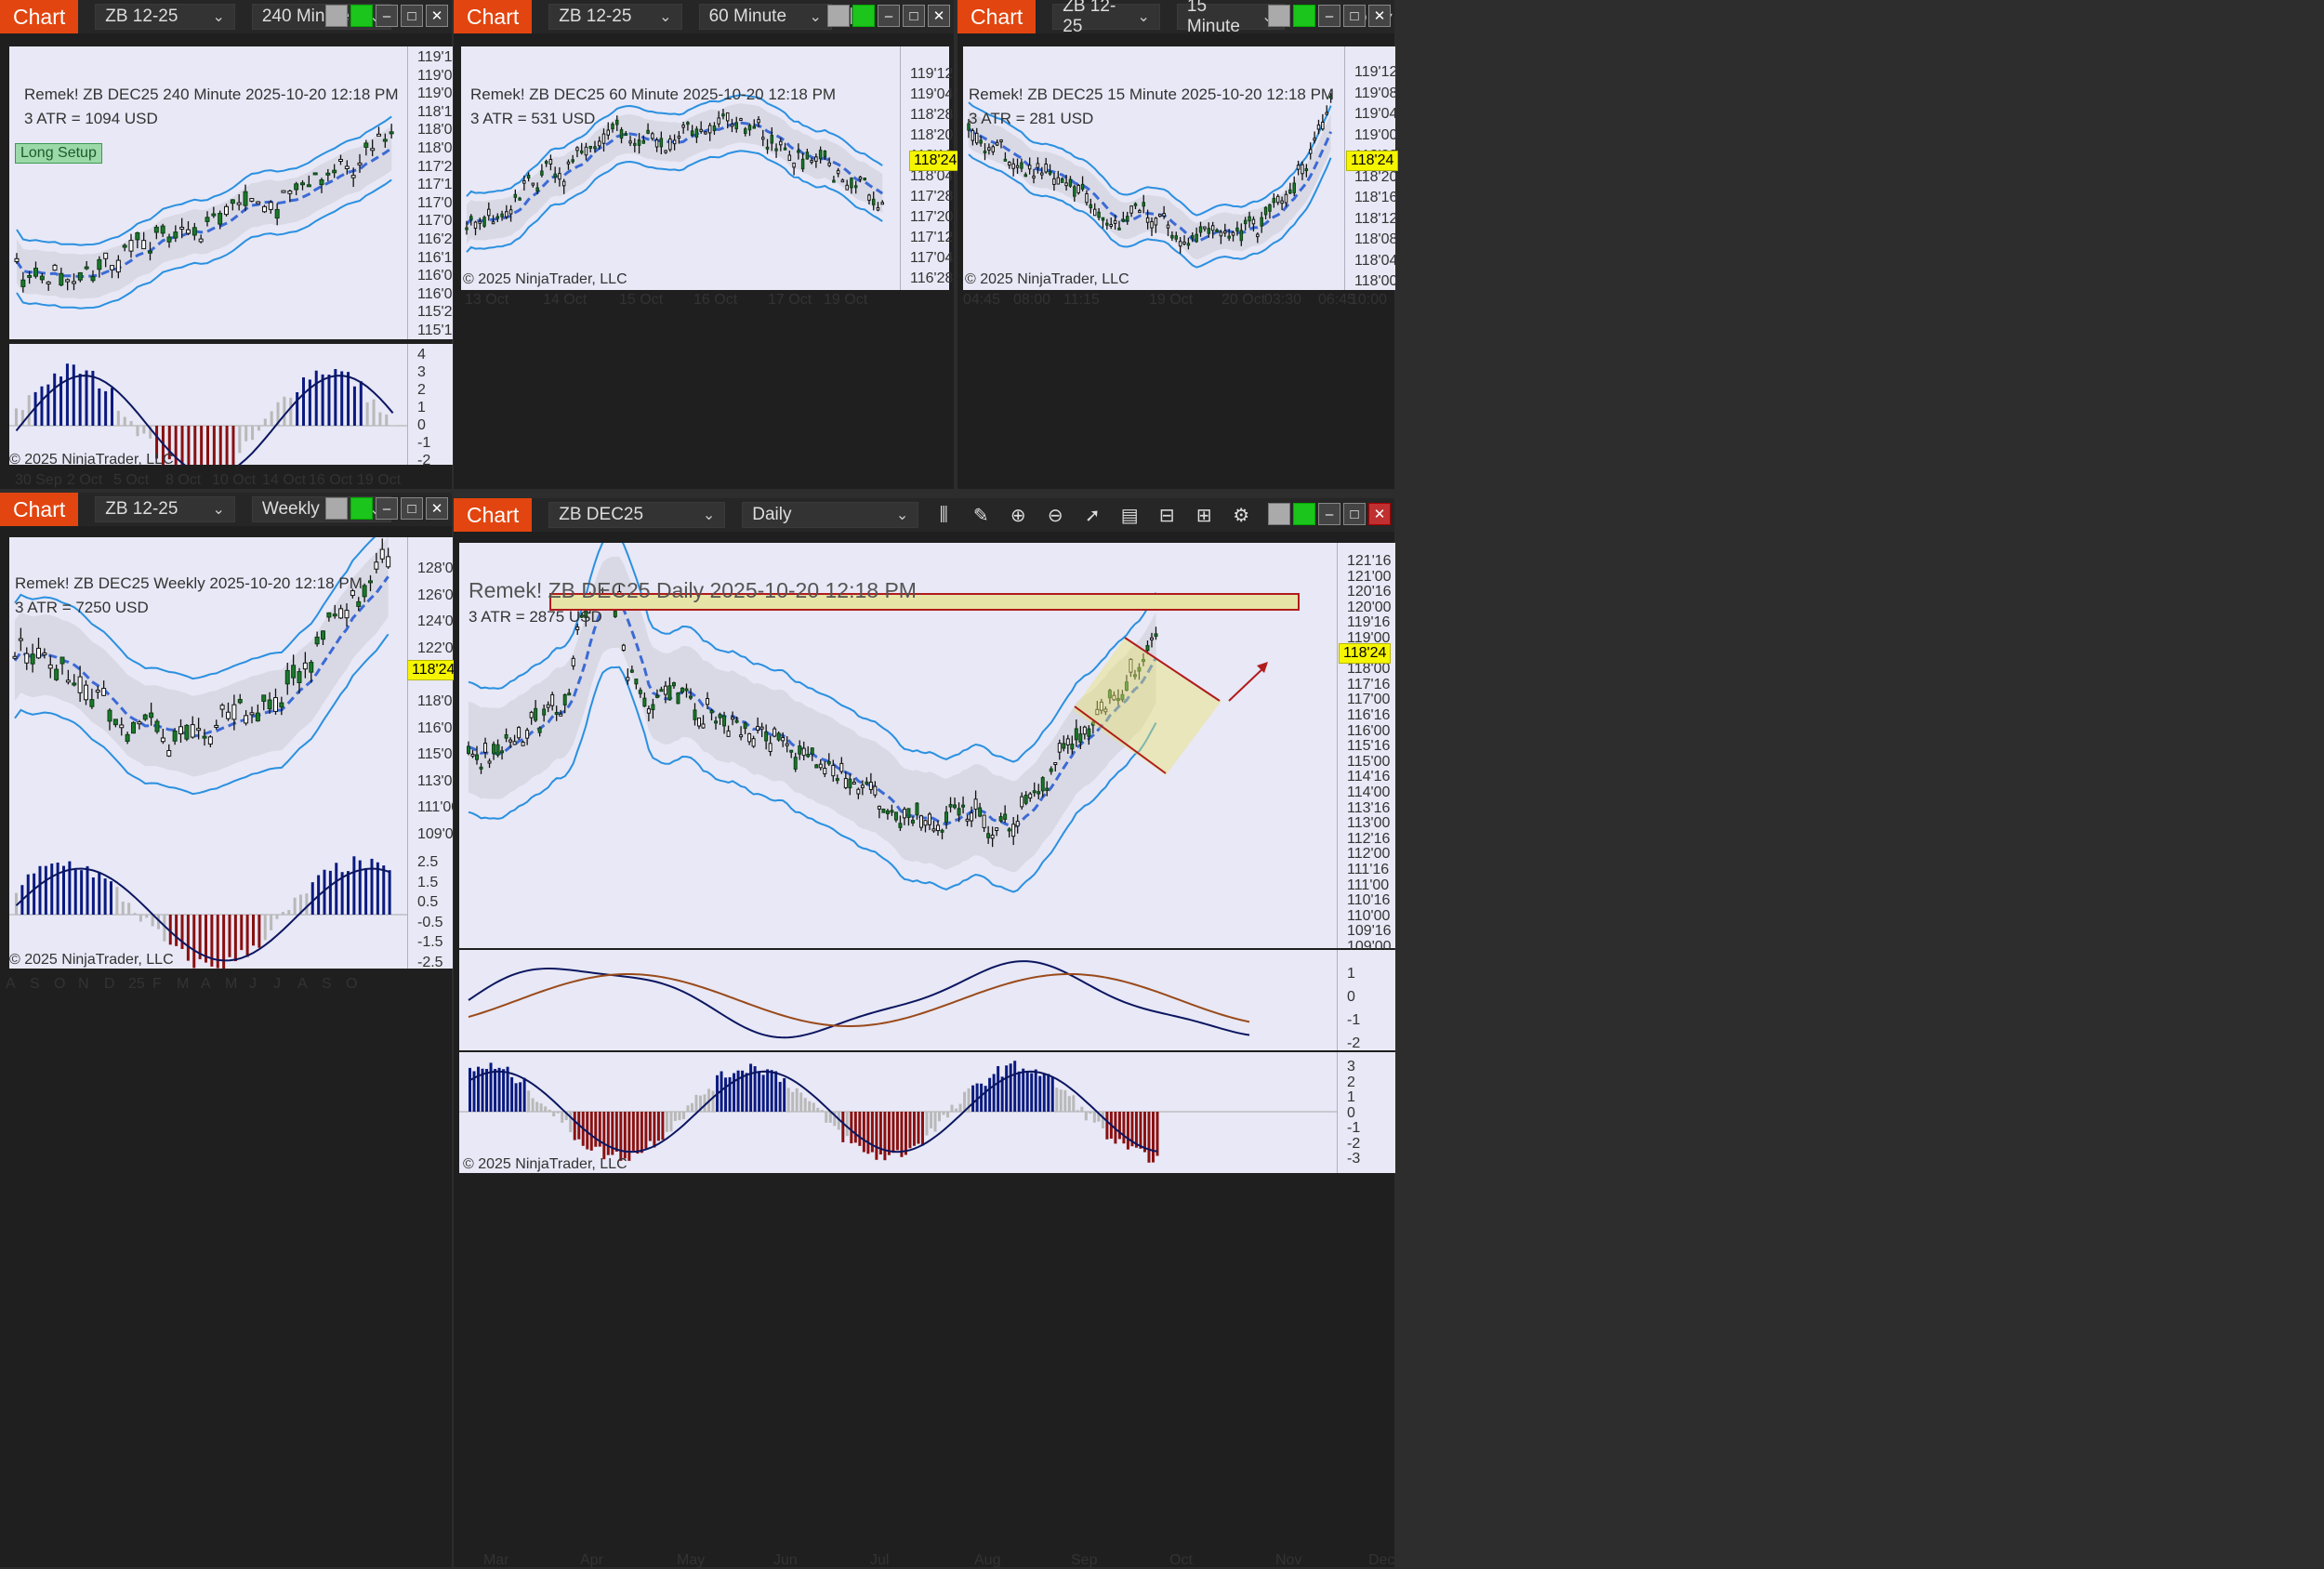 The width and height of the screenshot is (2324, 1569). I want to click on interval-selector: 60 Minute⌄, so click(765, 17).